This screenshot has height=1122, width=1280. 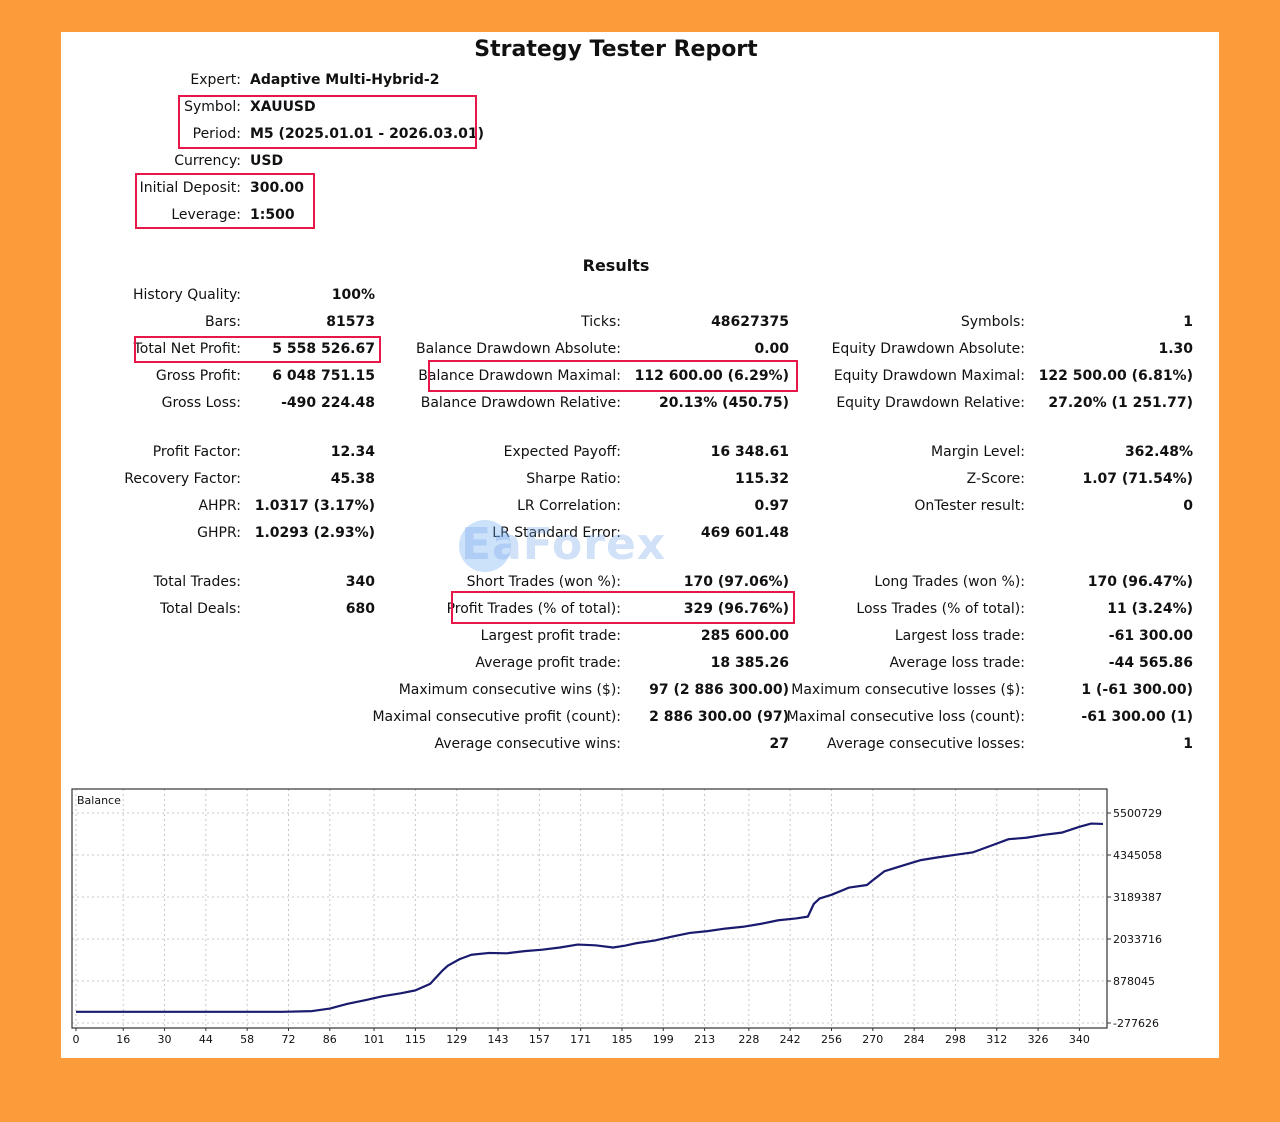 What do you see at coordinates (1137, 939) in the screenshot?
I see `y-tick-label: 2033716` at bounding box center [1137, 939].